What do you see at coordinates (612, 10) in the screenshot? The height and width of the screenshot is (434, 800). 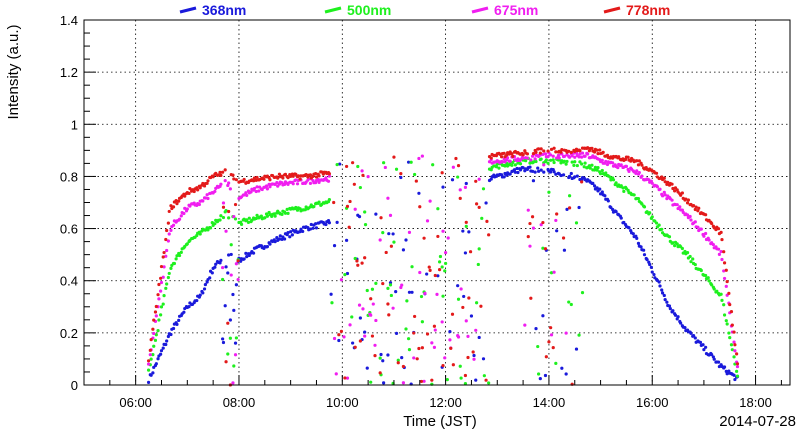 I see `legend-swatch` at bounding box center [612, 10].